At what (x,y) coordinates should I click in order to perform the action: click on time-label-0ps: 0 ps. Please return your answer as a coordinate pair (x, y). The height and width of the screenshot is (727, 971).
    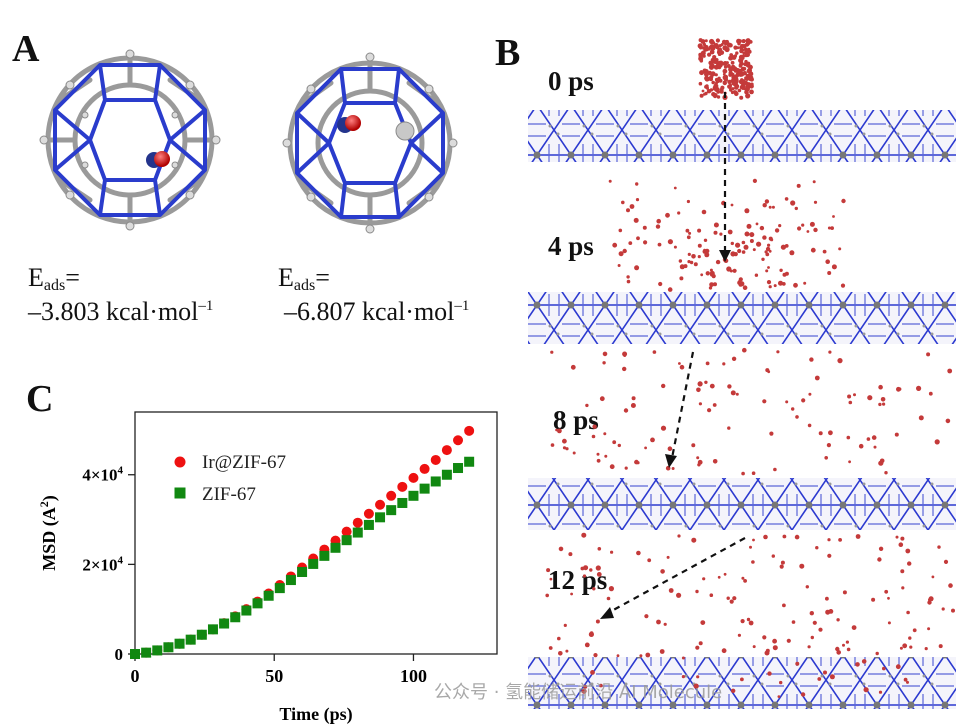
    Looking at the image, I should click on (571, 81).